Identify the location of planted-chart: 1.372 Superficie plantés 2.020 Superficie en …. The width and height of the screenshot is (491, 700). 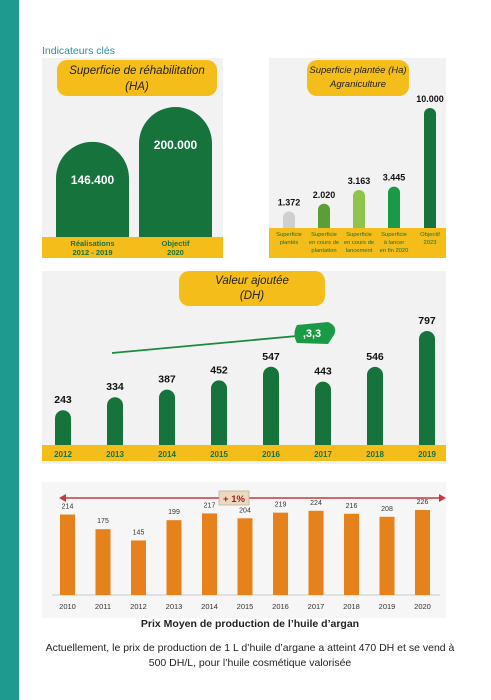
(357, 176).